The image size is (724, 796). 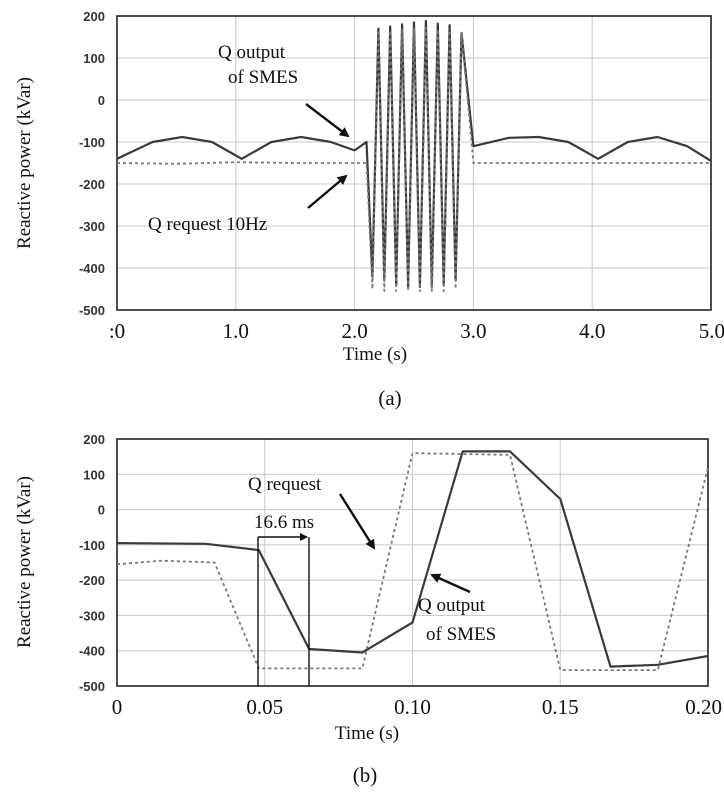 What do you see at coordinates (416, 331) in the screenshot?
I see `x-tick-labels-a: :0 1.0 2.0 3.0 4.0 5.0` at bounding box center [416, 331].